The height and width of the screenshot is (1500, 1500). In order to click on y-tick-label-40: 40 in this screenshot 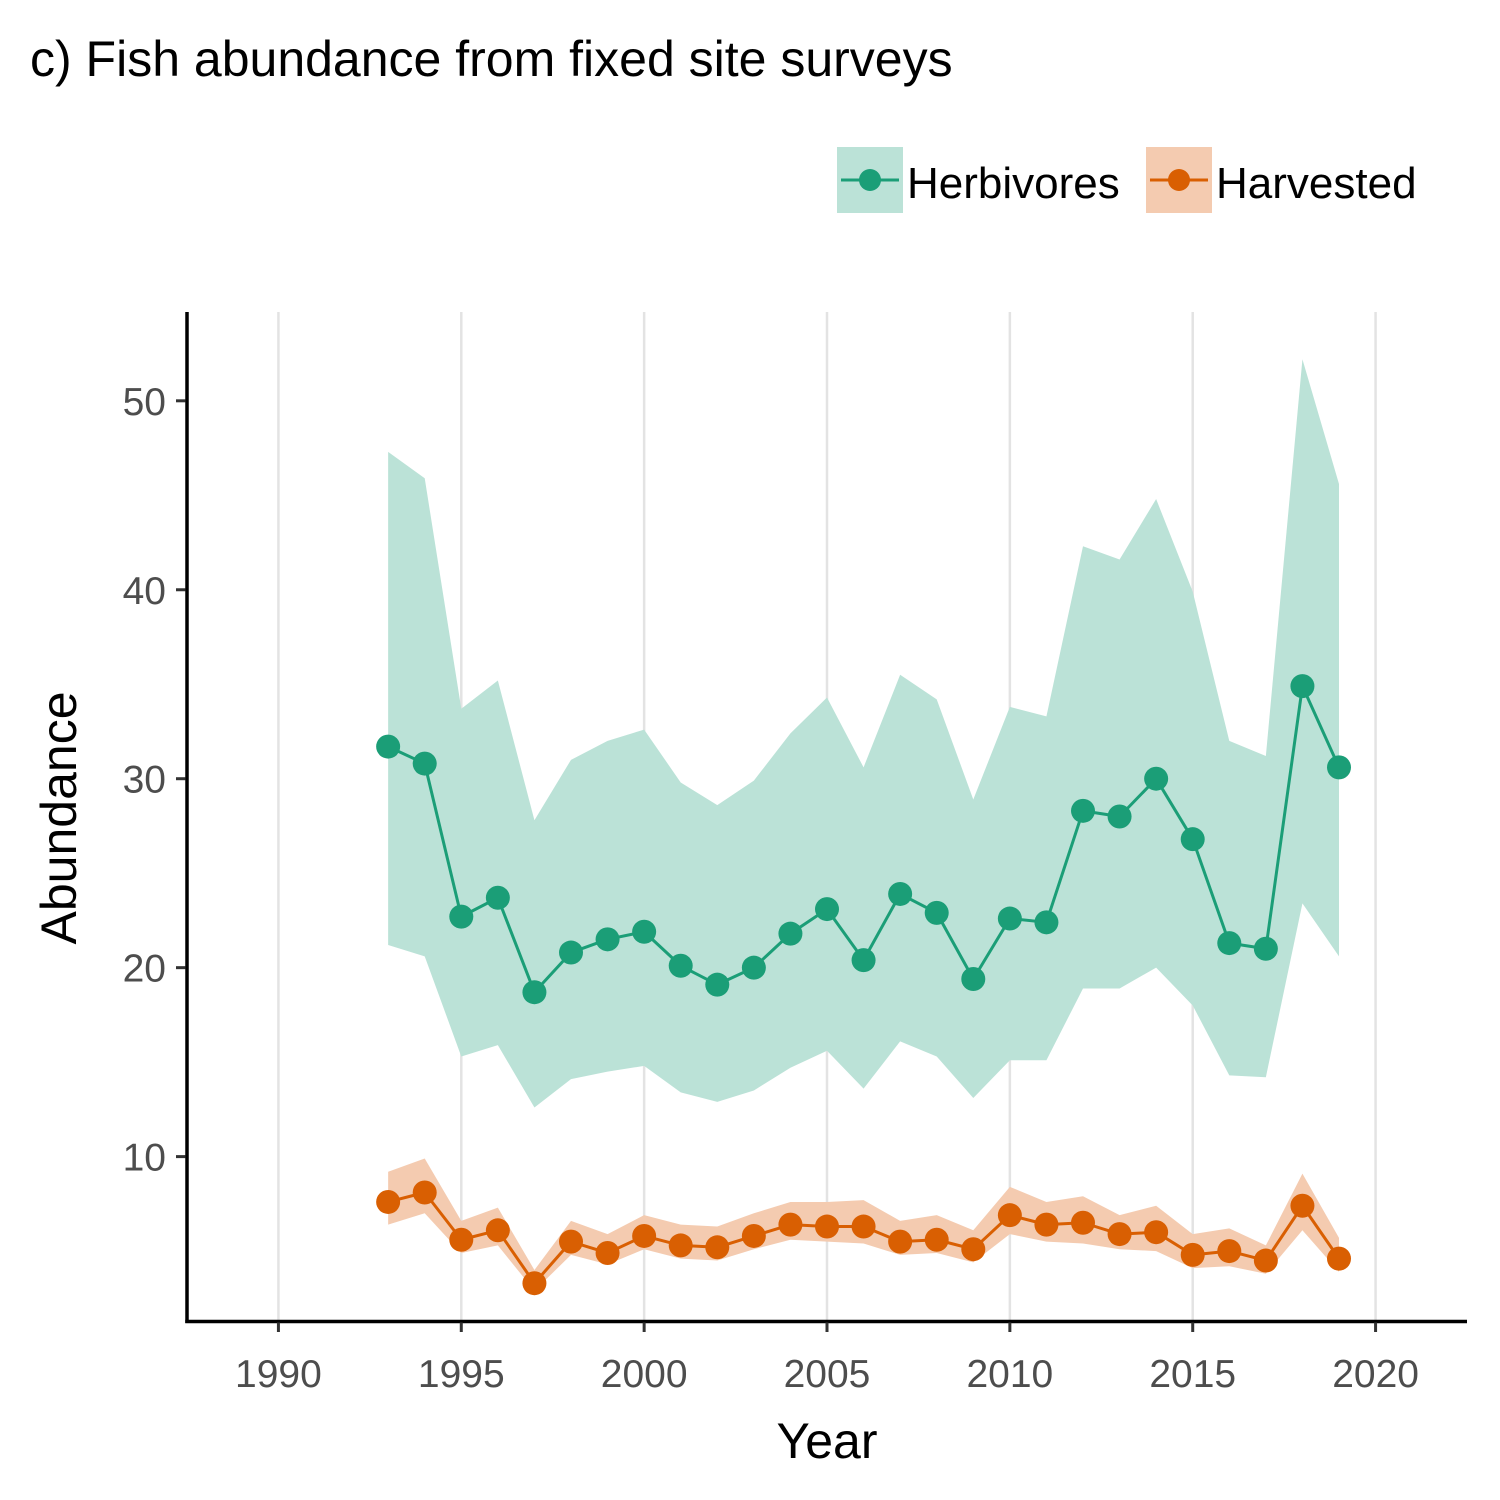, I will do `click(144, 591)`.